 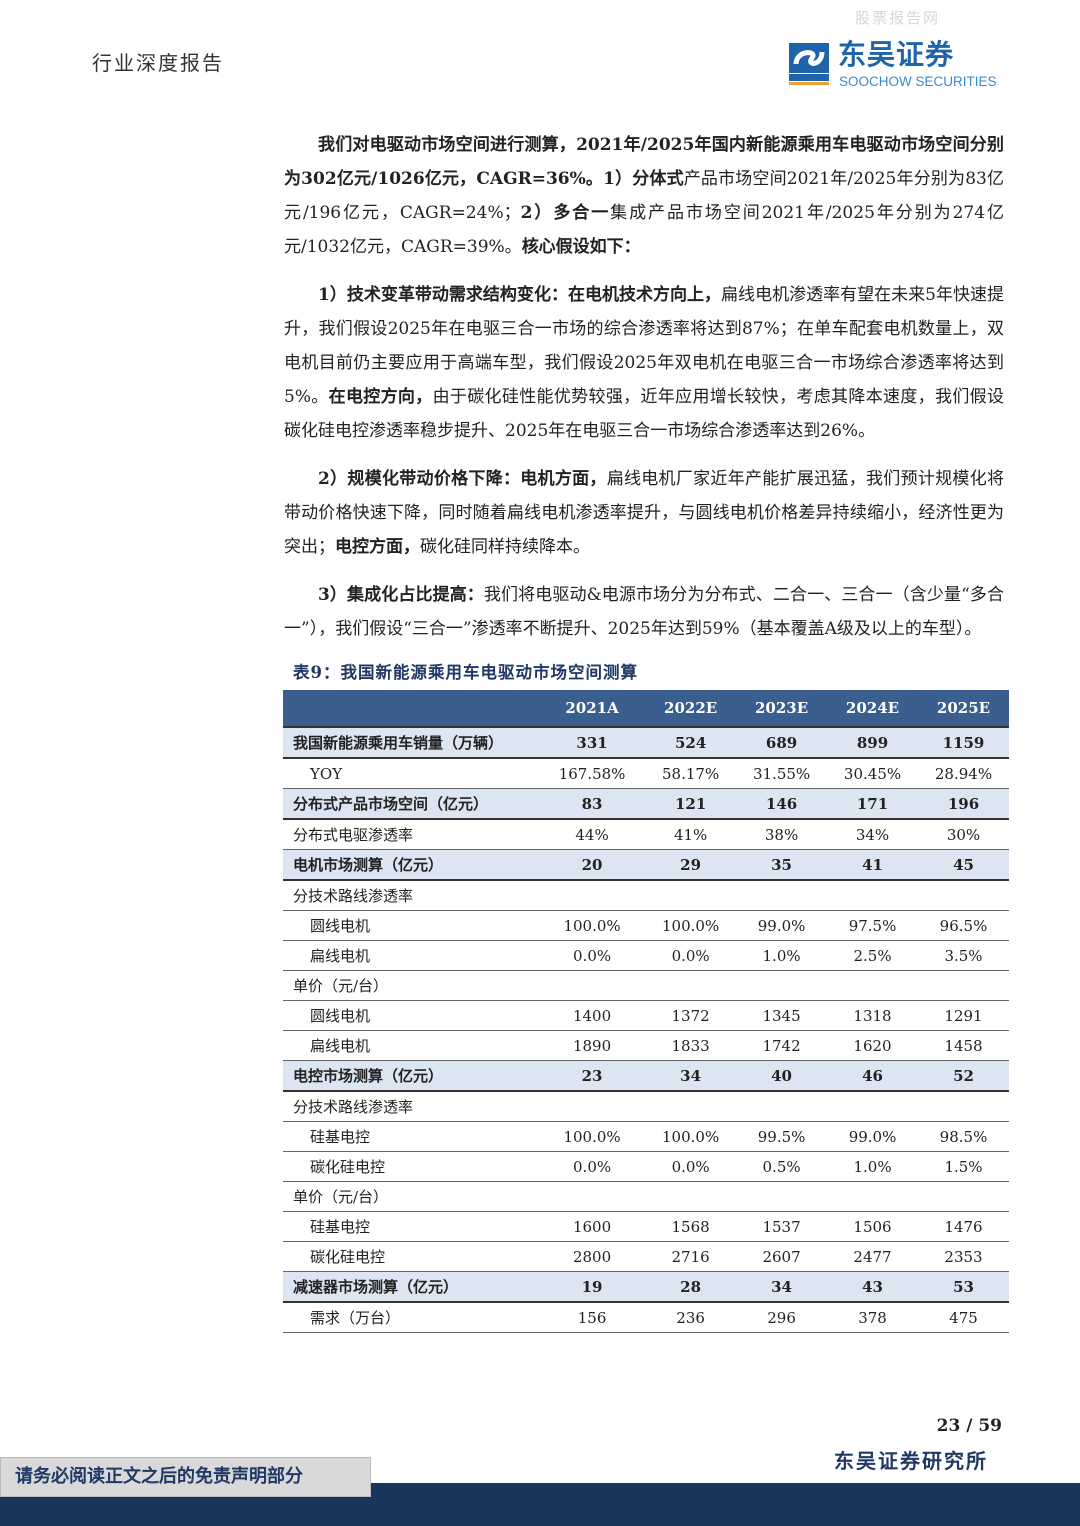 I want to click on table-caption: 表9：我国新能源乘用车电驱动市场空间测算, so click(x=465, y=672).